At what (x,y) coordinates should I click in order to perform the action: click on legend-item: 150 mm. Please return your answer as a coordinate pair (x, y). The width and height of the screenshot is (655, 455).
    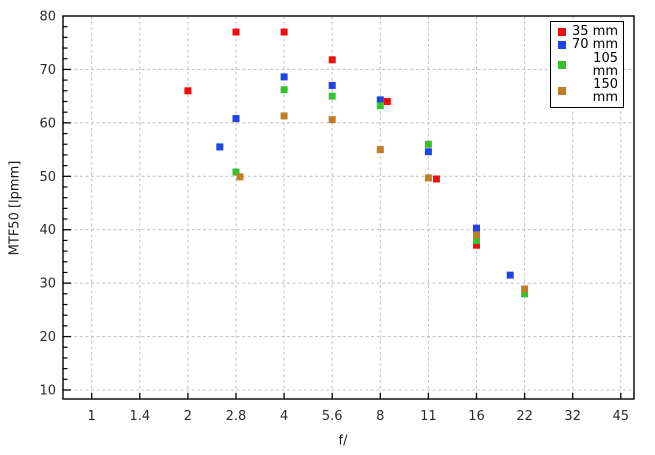
    Looking at the image, I should click on (588, 91).